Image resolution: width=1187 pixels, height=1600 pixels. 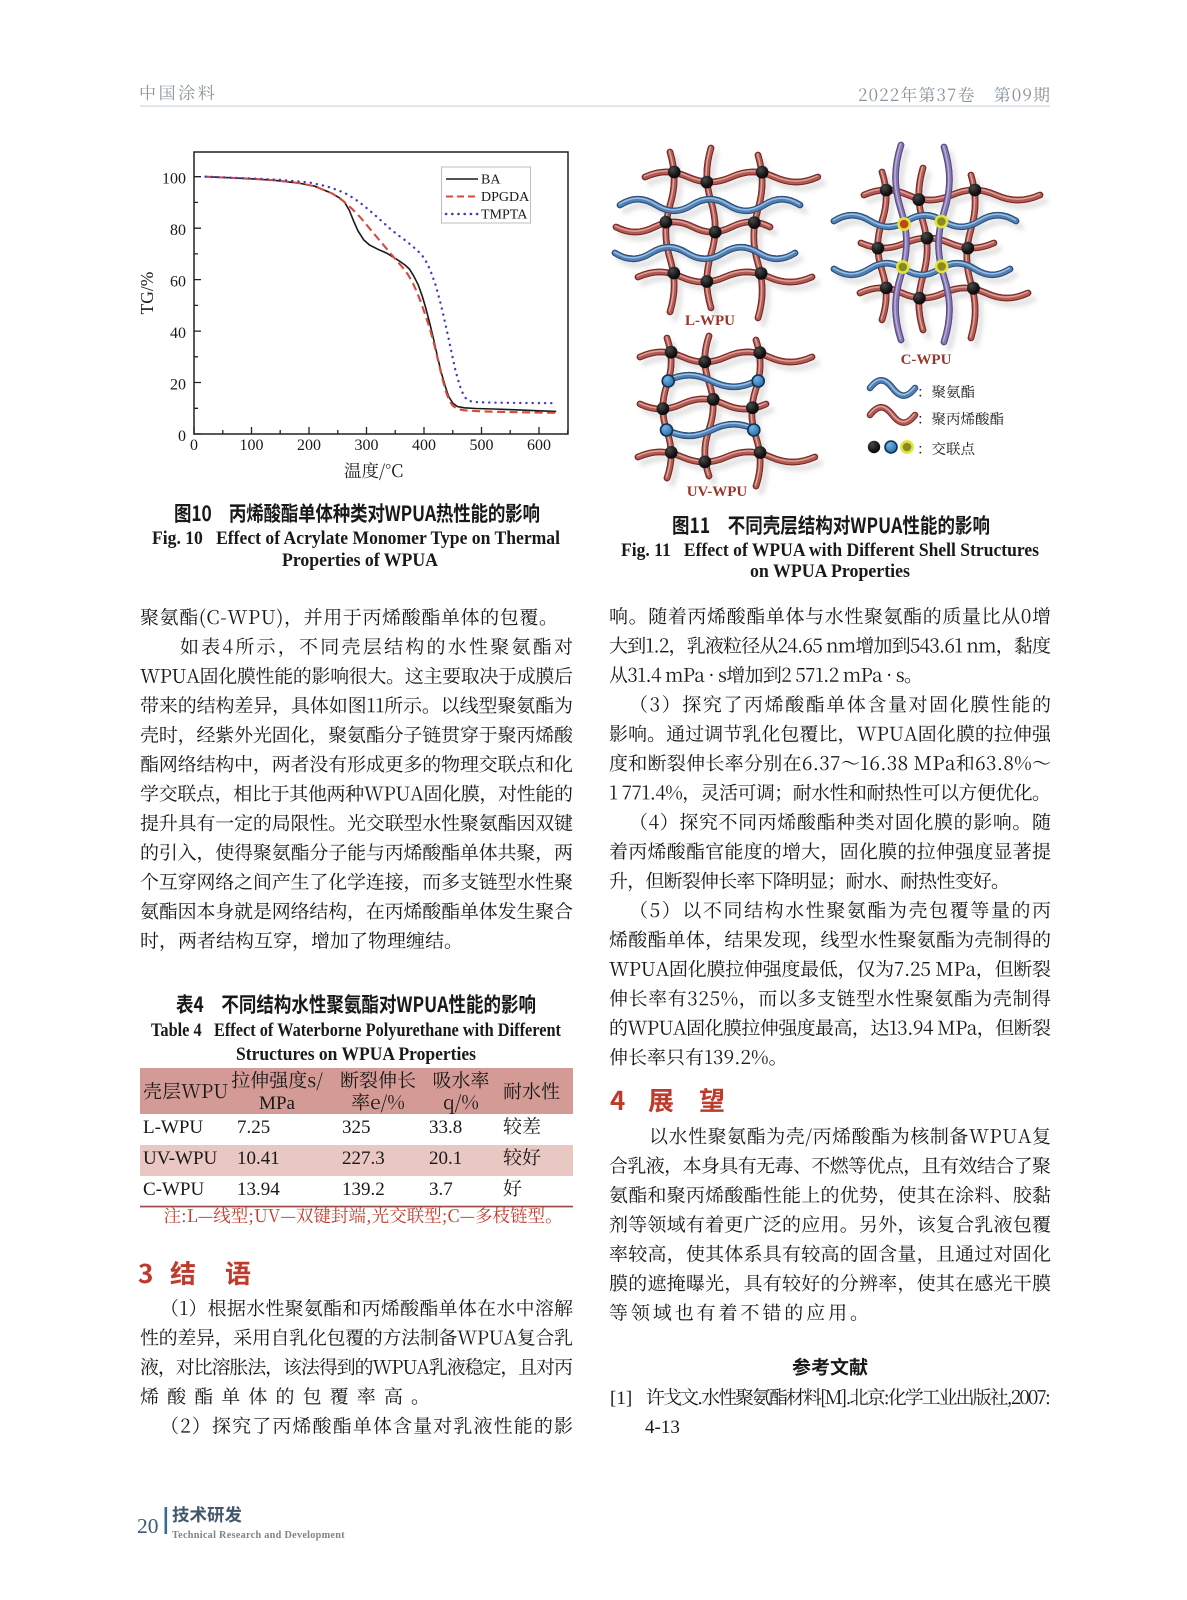 I want to click on svg-text: 20.1, so click(x=445, y=1158).